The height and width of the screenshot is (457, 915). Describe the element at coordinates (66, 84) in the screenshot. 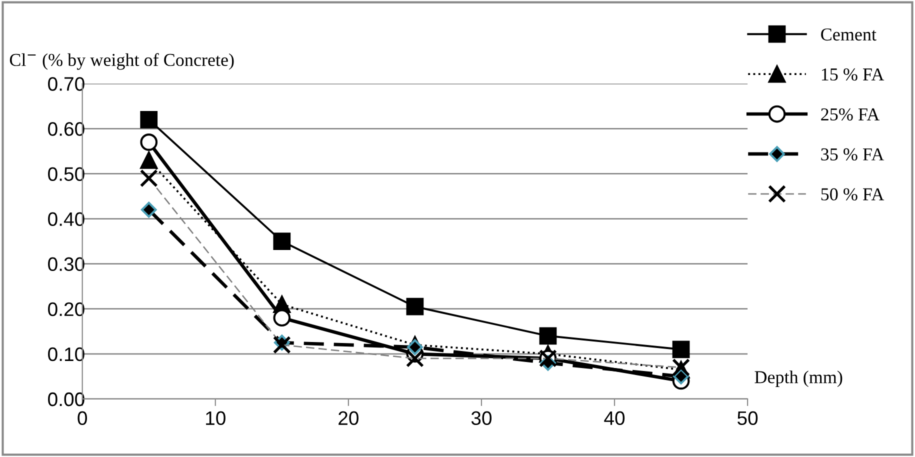

I see `y-tick-label: 0.70` at that location.